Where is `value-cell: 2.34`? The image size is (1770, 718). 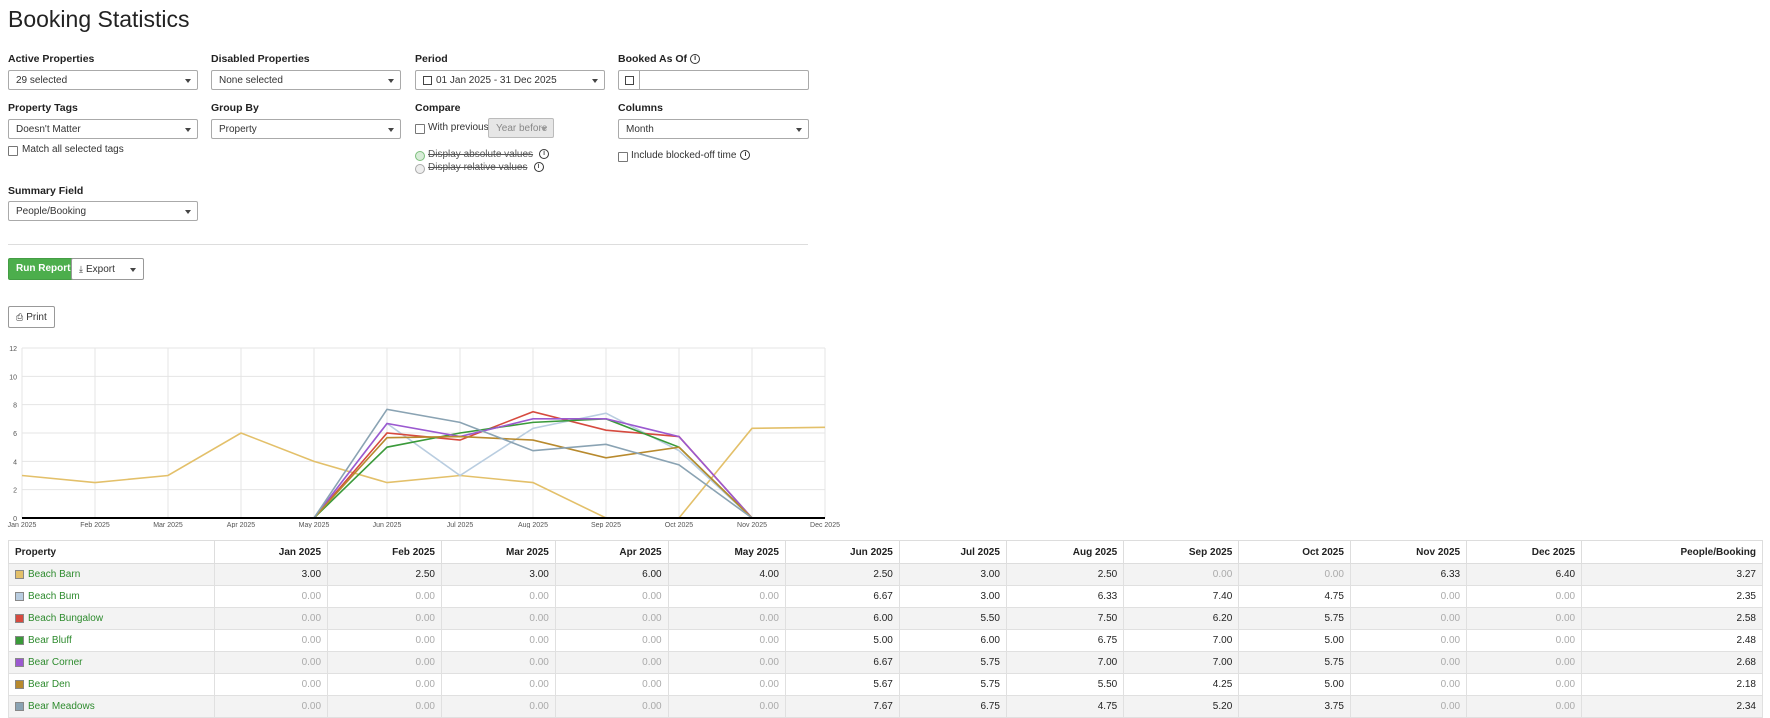
value-cell: 2.34 is located at coordinates (1672, 706).